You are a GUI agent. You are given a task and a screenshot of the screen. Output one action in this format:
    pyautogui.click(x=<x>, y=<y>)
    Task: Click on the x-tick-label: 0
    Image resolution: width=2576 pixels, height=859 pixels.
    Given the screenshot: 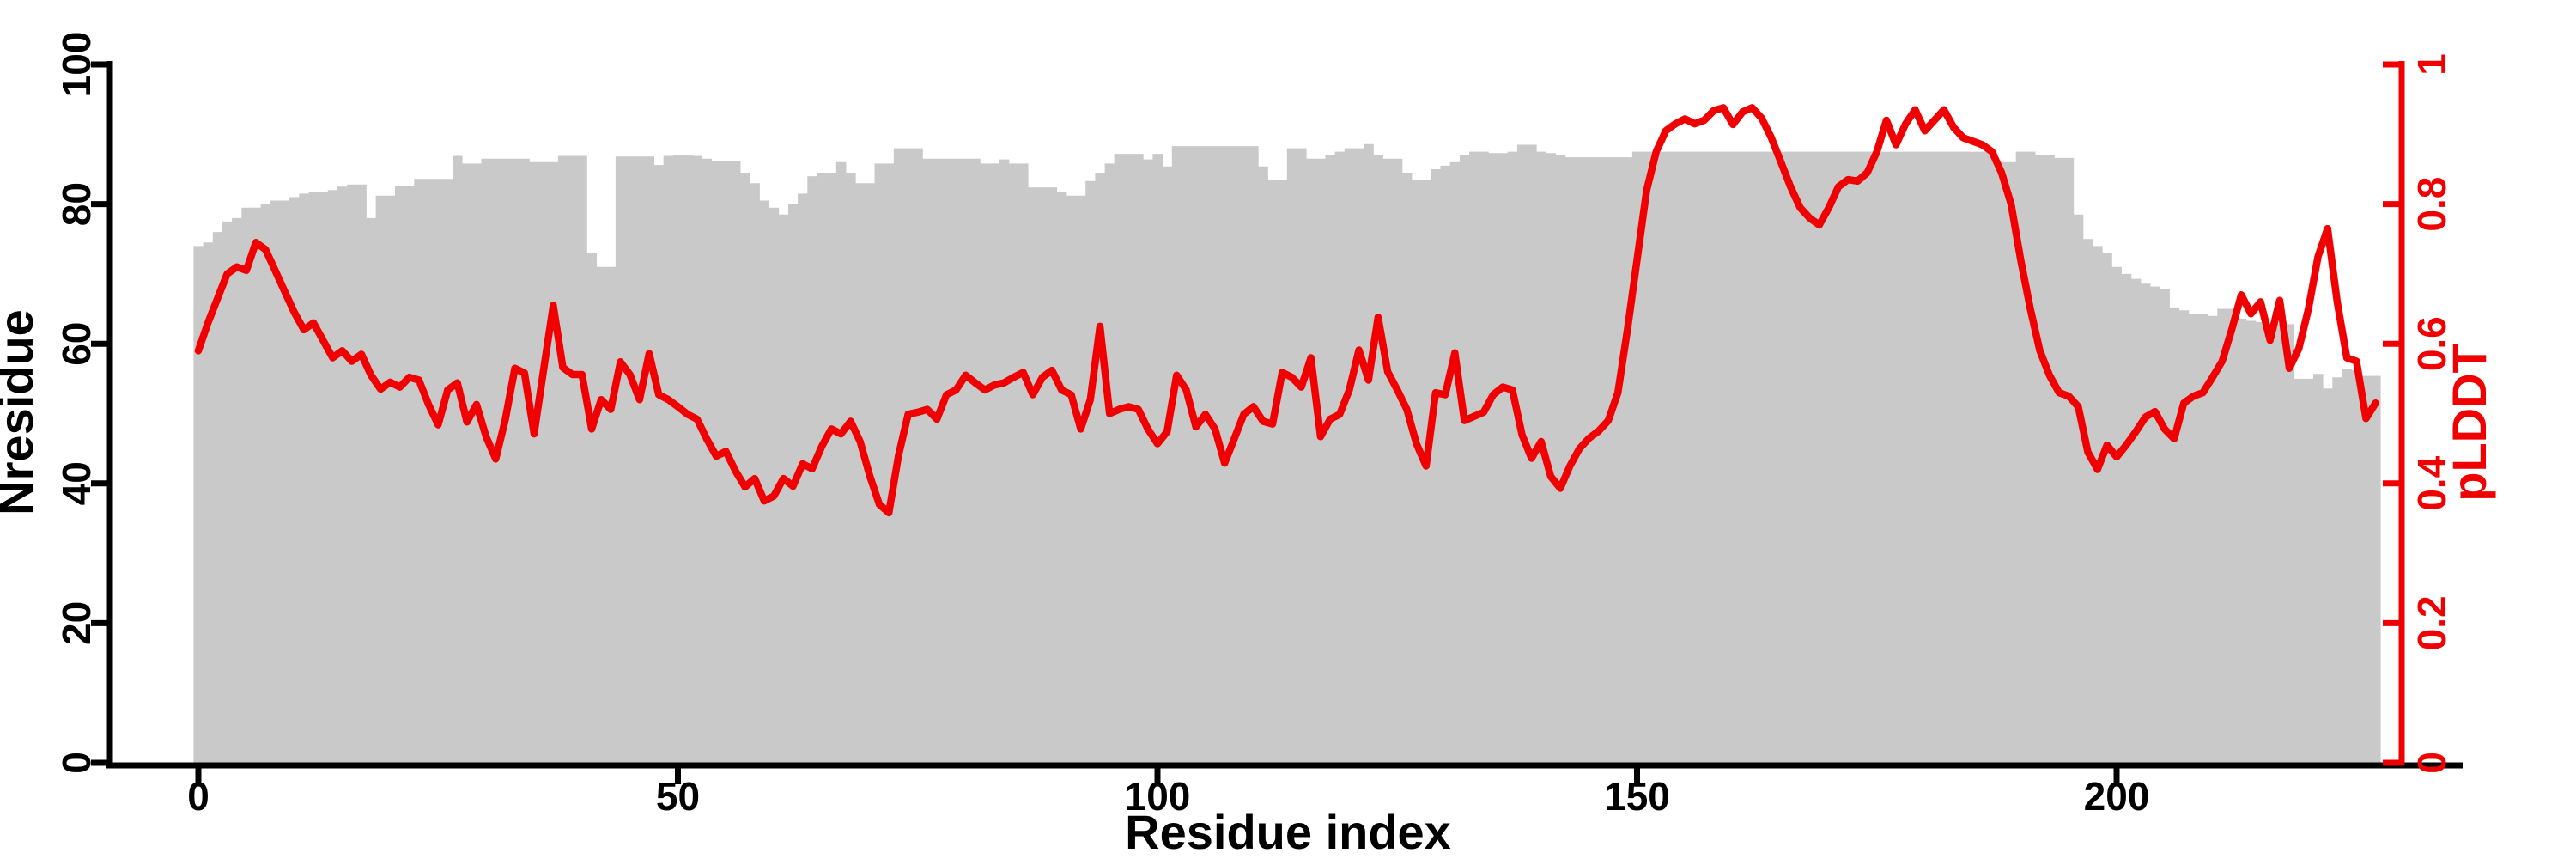 What is the action you would take?
    pyautogui.click(x=198, y=796)
    